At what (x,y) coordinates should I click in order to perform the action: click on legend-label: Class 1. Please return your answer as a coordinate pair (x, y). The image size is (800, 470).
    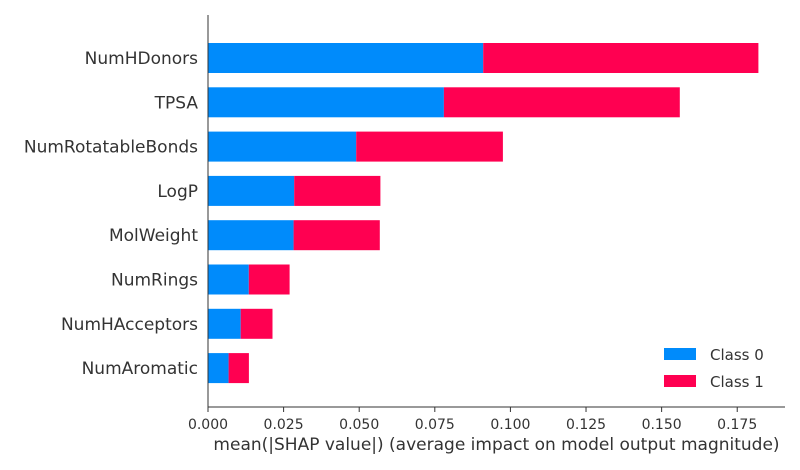
    Looking at the image, I should click on (737, 382).